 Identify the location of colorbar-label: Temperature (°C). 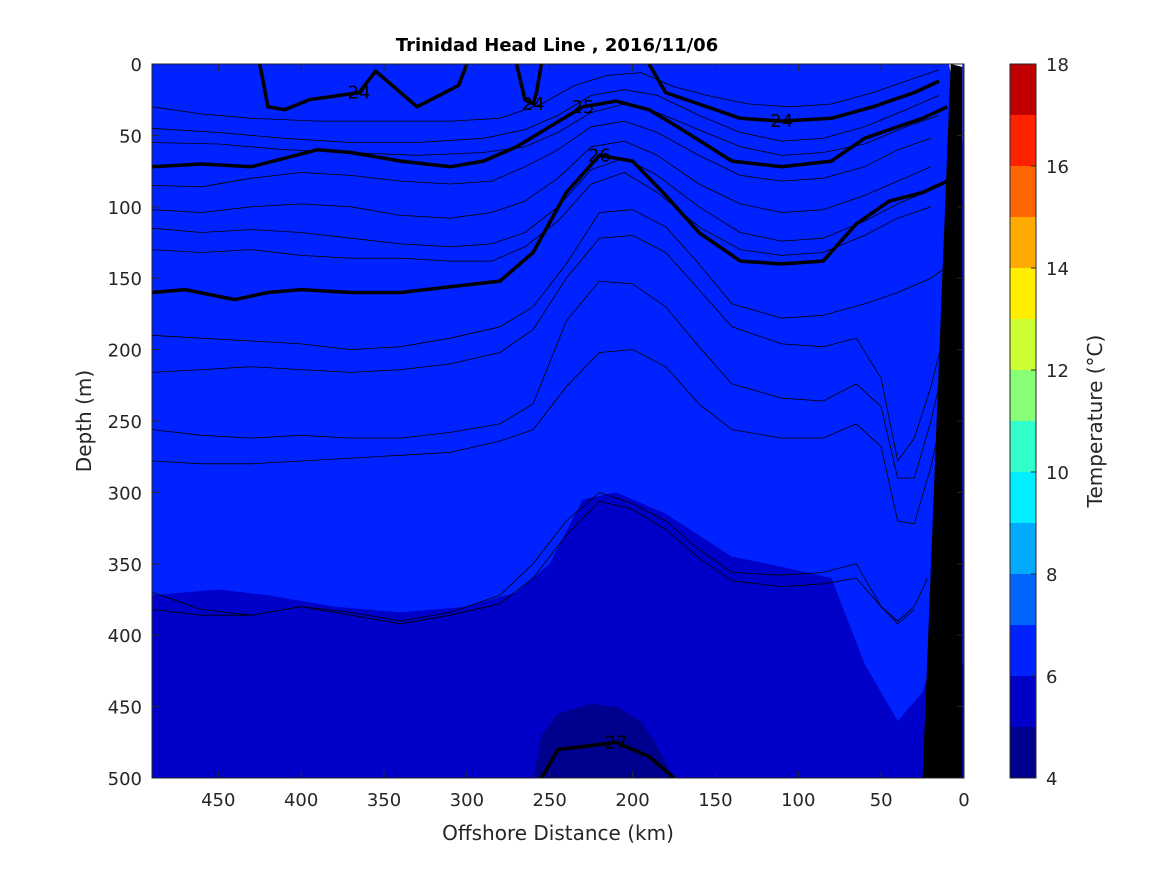
(1095, 422).